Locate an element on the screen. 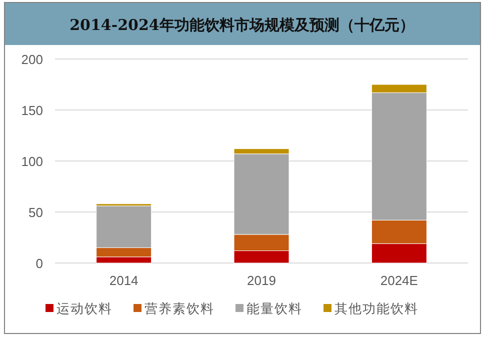 The image size is (485, 337). y-tick-label: 150 is located at coordinates (32, 110).